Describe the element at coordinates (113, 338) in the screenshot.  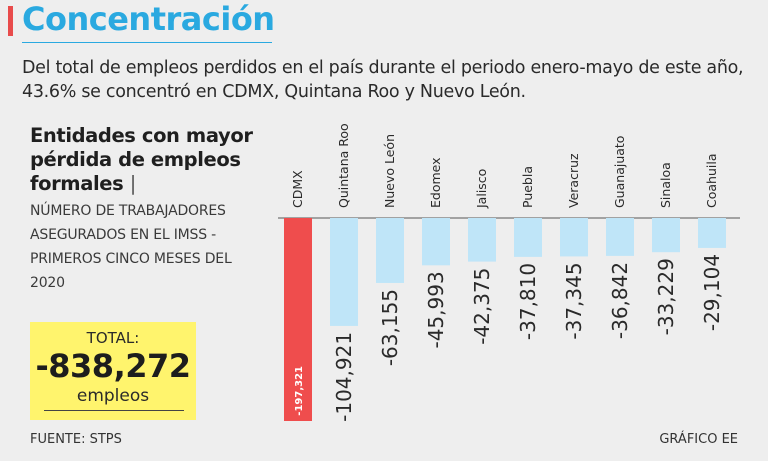
I see `total-label: TOTAL:` at that location.